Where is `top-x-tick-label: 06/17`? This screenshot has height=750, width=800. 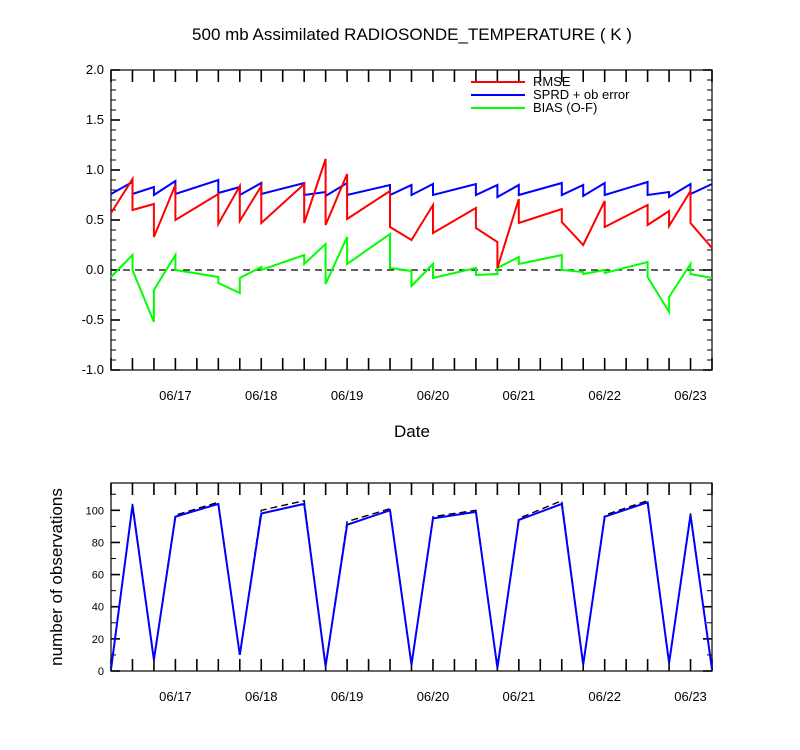
top-x-tick-label: 06/17 is located at coordinates (175, 395).